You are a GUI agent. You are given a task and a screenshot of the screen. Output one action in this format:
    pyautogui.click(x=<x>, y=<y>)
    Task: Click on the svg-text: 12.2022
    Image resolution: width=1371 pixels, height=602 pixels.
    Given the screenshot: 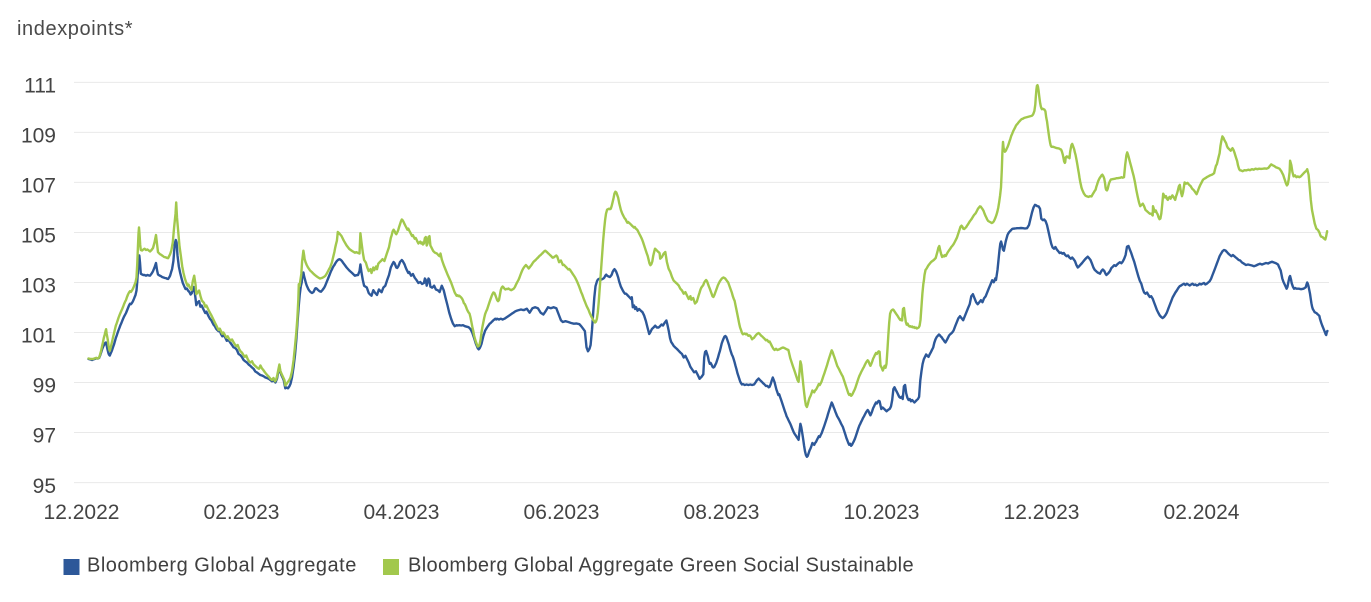 What is the action you would take?
    pyautogui.click(x=82, y=512)
    